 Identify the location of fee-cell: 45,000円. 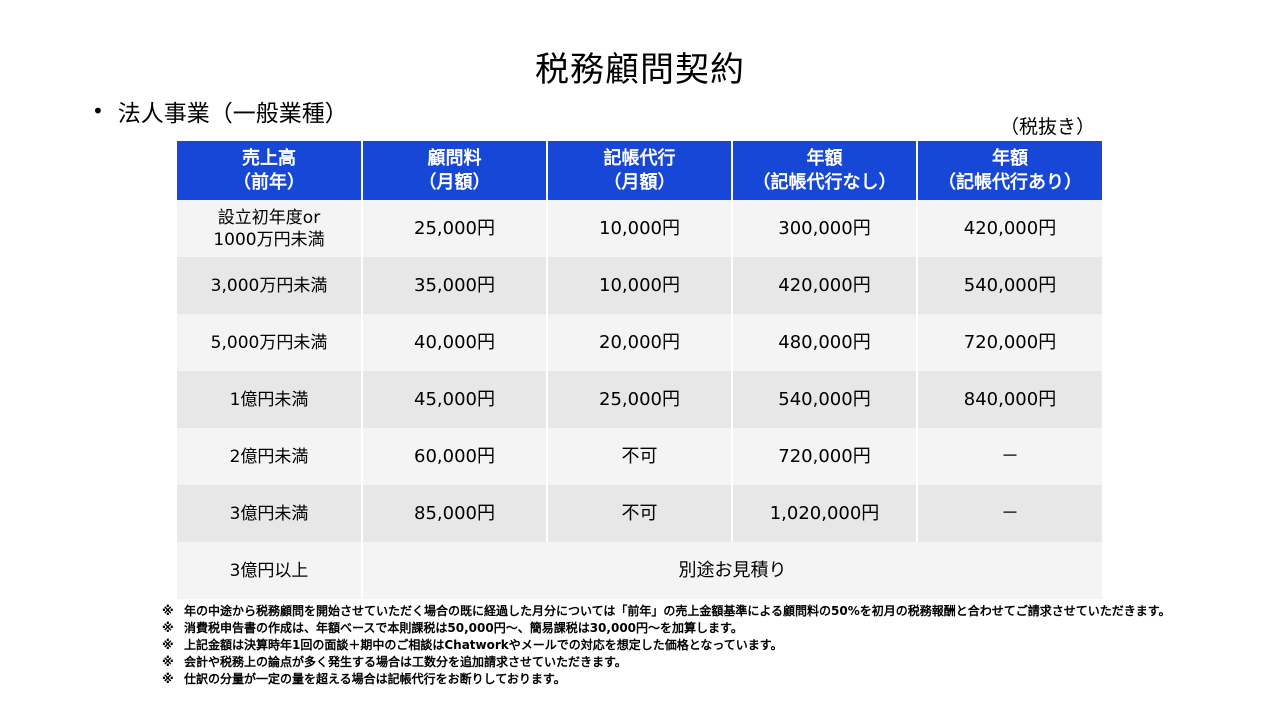
(455, 399).